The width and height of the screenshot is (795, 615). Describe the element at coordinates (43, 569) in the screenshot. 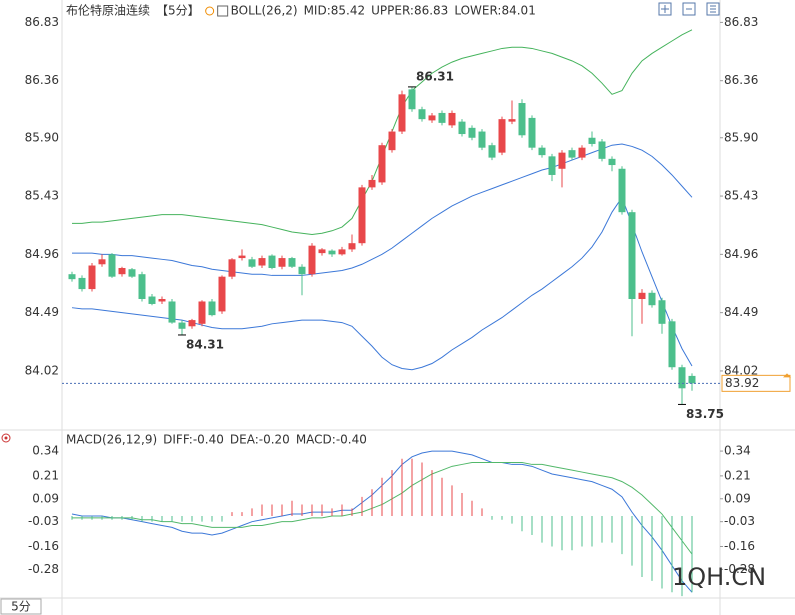

I see `y-tick-label-left: -0.28` at that location.